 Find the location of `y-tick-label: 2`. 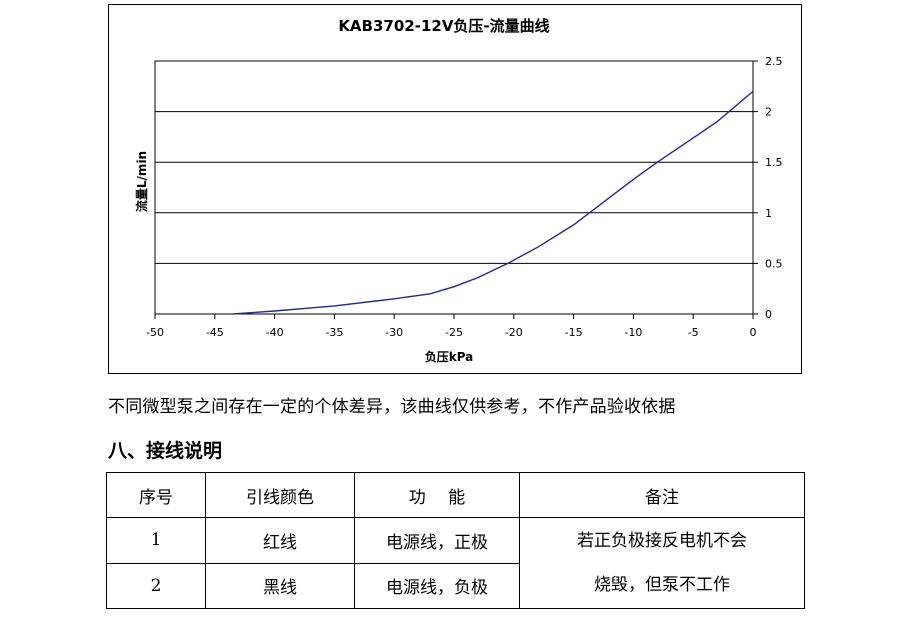

y-tick-label: 2 is located at coordinates (768, 112).